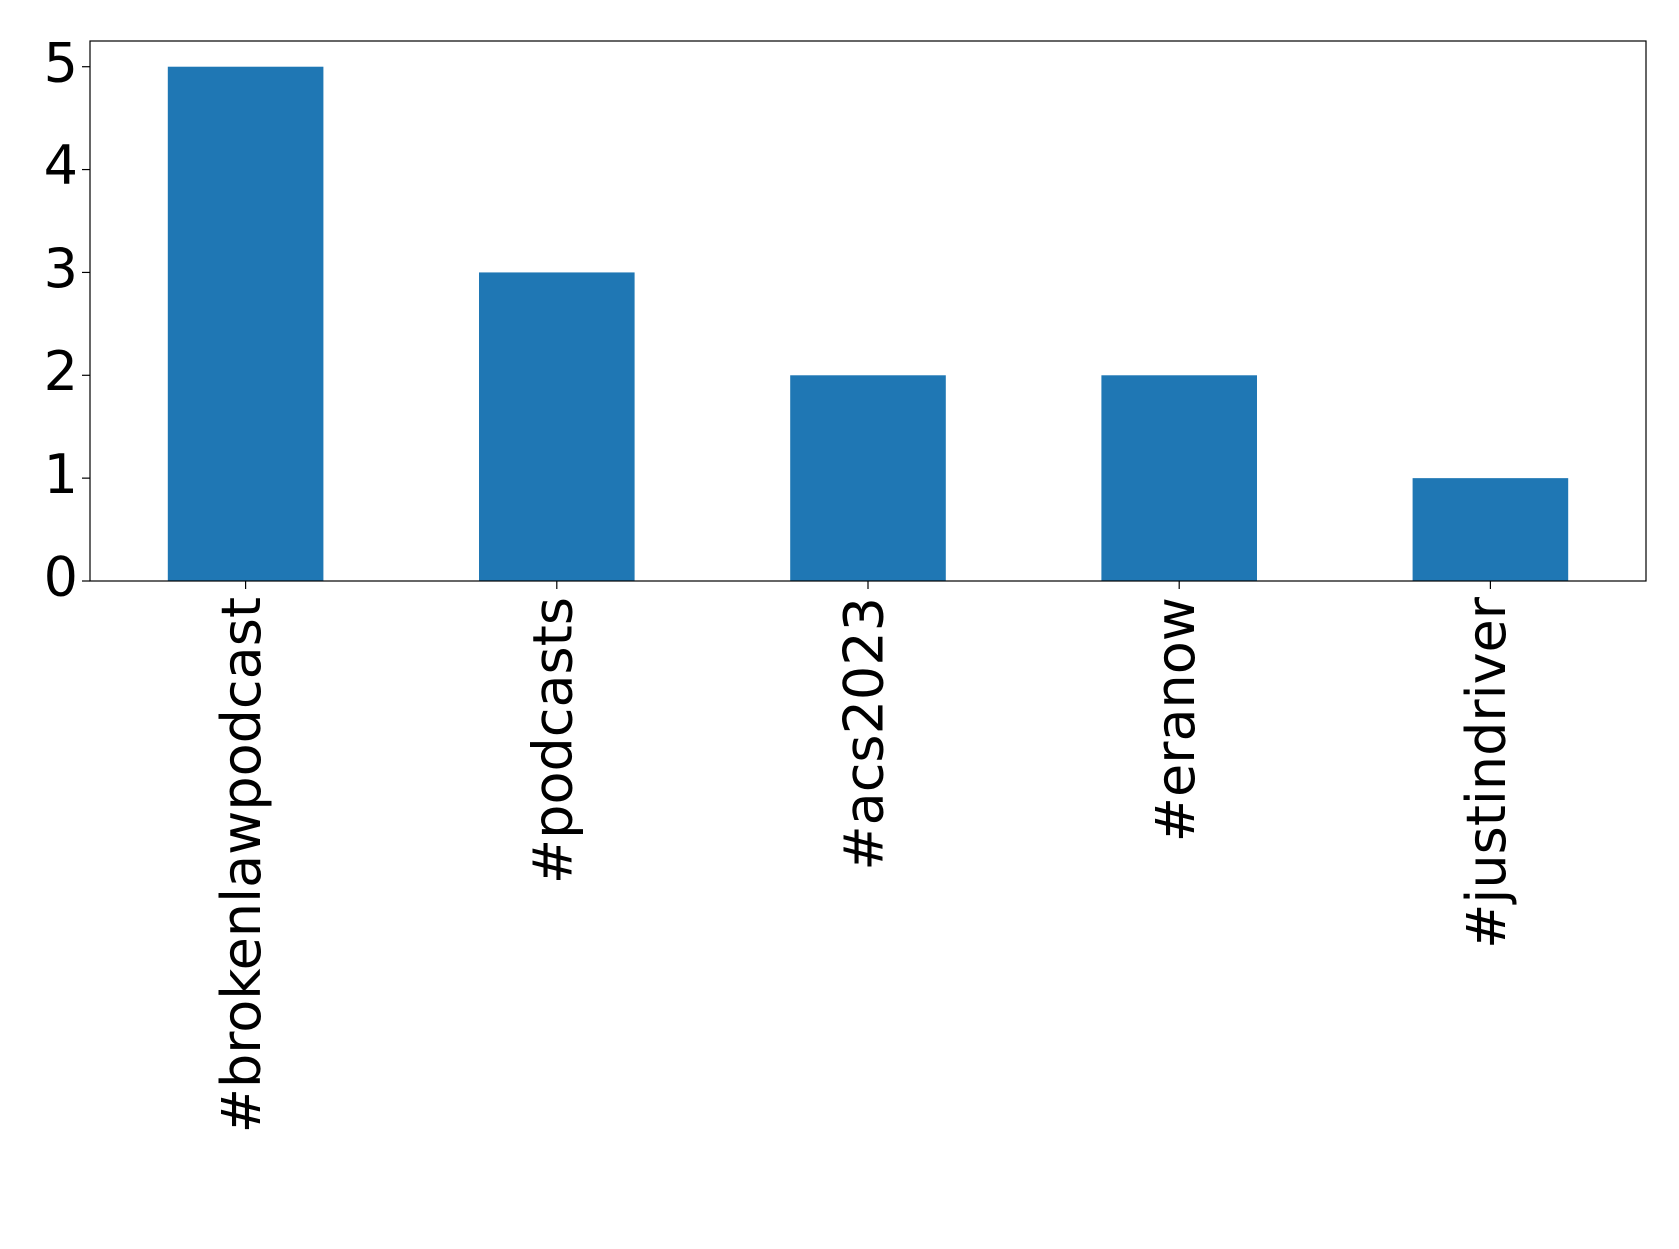 The width and height of the screenshot is (1679, 1249). What do you see at coordinates (61, 165) in the screenshot?
I see `y-tick-label: 4` at bounding box center [61, 165].